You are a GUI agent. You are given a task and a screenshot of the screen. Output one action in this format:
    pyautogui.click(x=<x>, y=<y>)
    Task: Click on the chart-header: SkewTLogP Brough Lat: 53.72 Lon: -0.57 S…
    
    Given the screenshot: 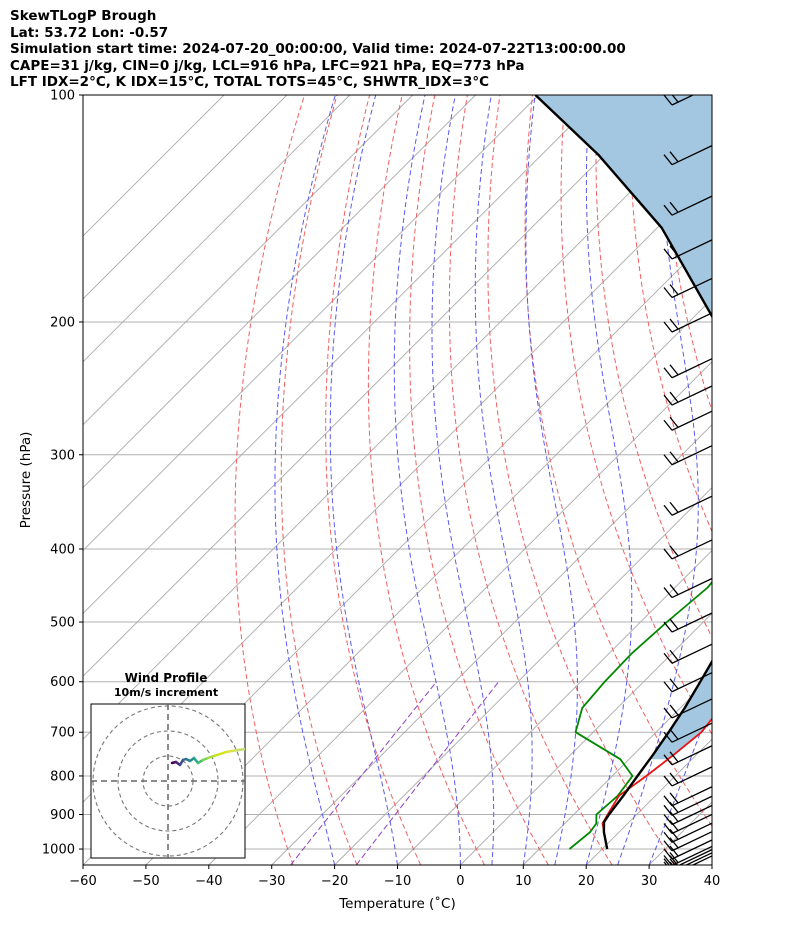 What is the action you would take?
    pyautogui.click(x=318, y=49)
    